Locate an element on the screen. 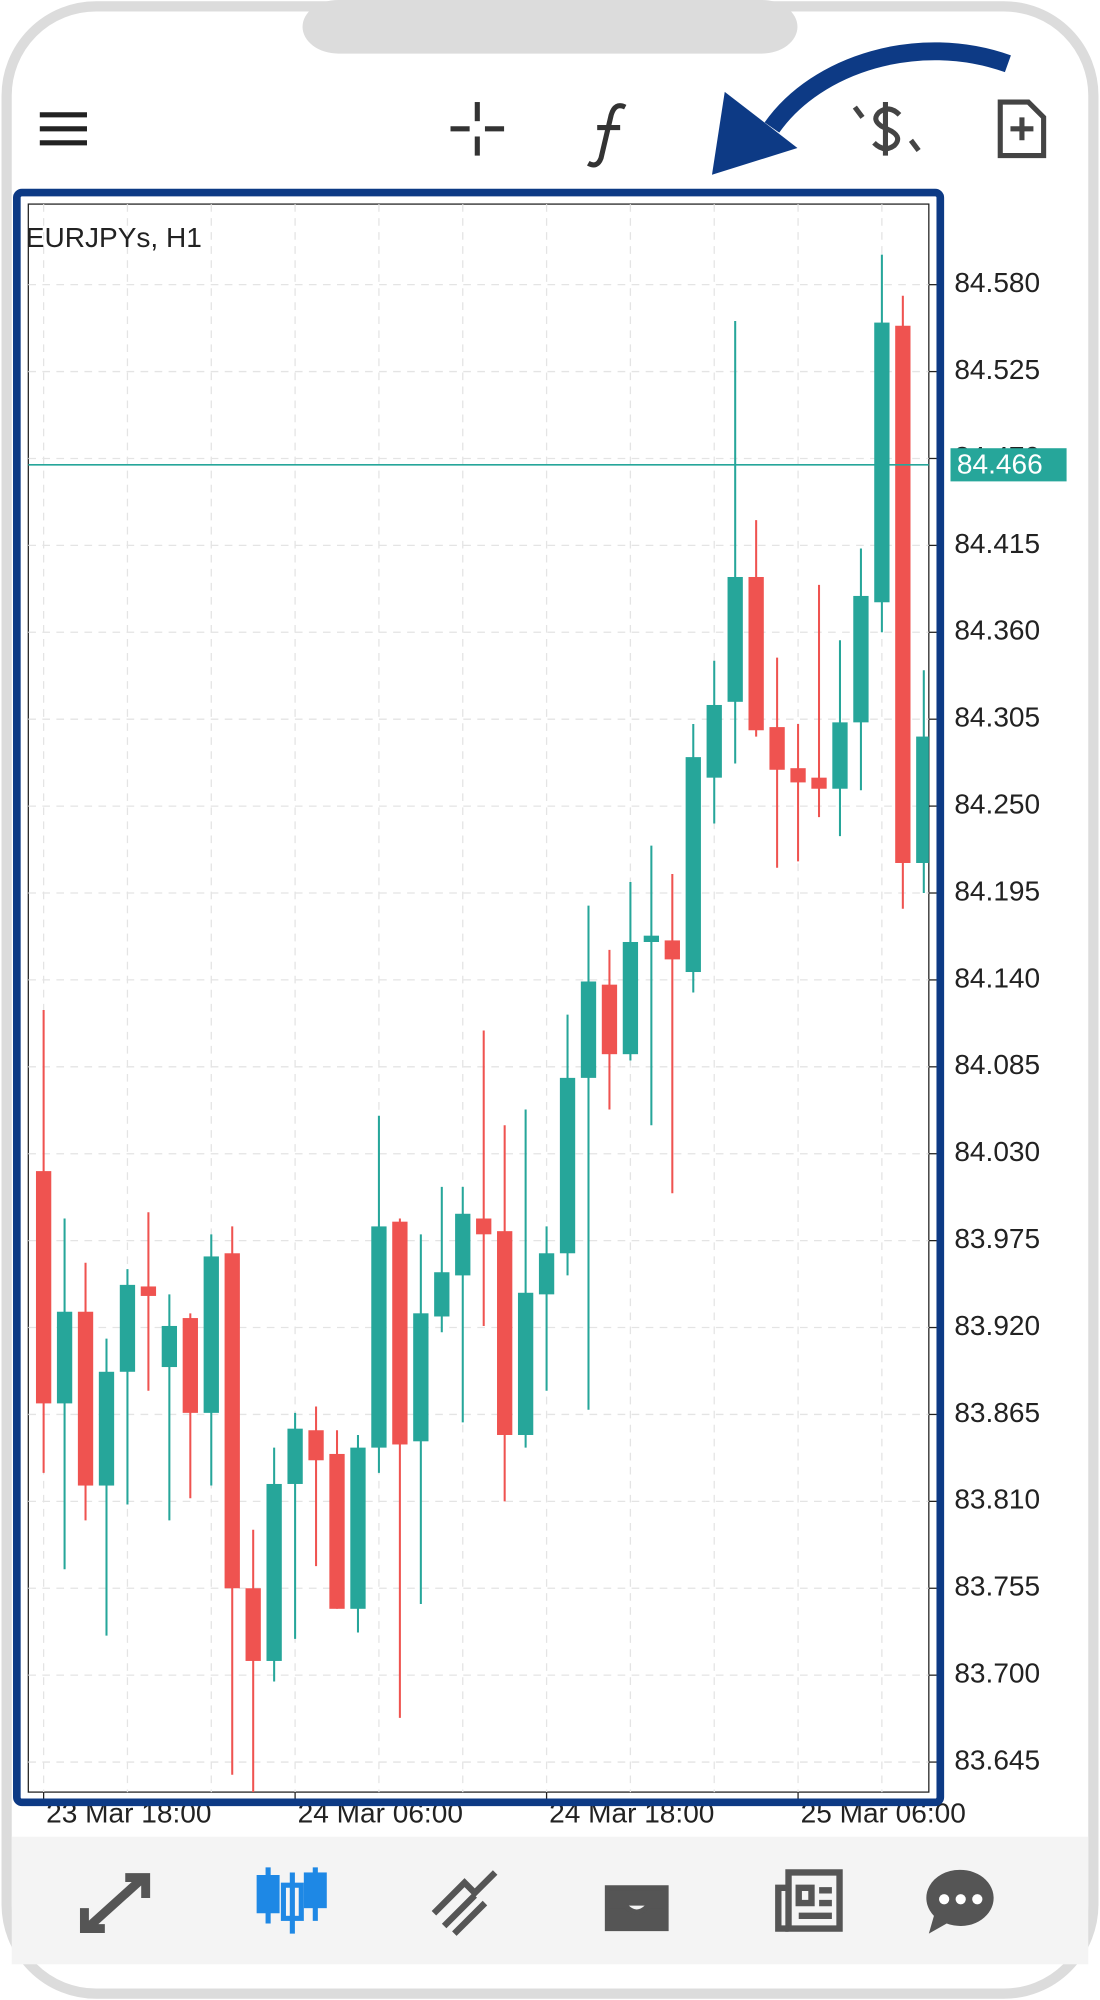  y-tick-label: 84.140 is located at coordinates (997, 977).